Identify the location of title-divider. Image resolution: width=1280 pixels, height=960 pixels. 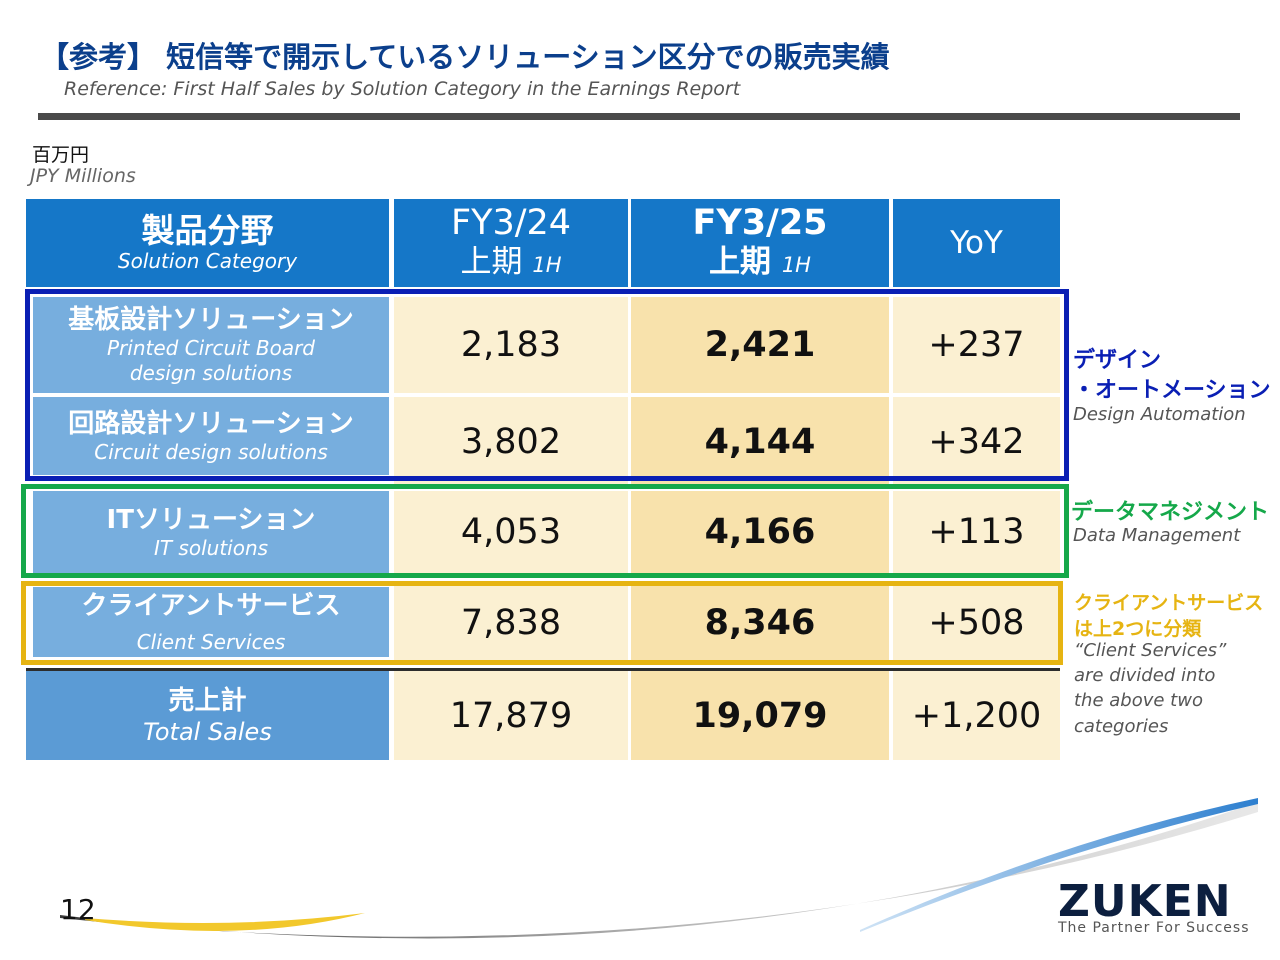
(639, 116).